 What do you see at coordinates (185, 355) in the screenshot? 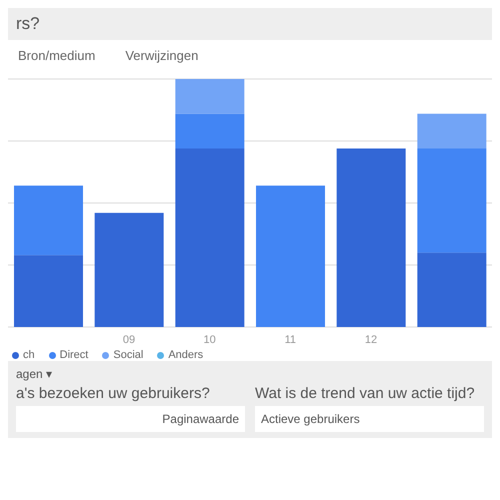
I see `legend-label: Anders` at bounding box center [185, 355].